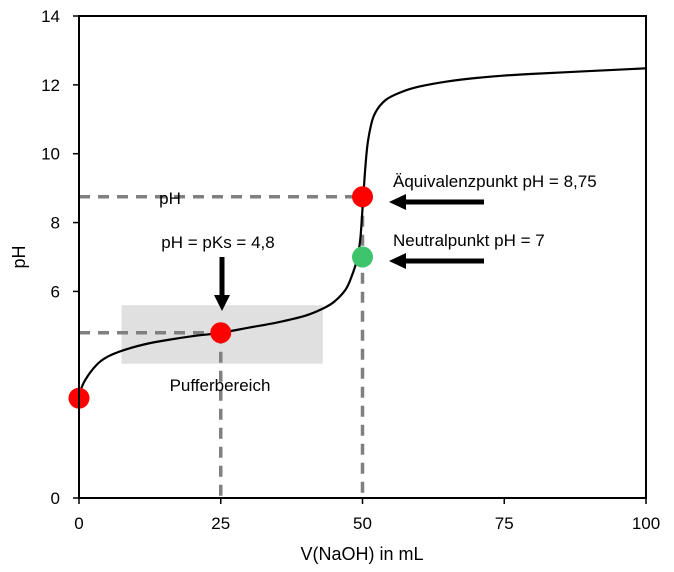 The image size is (674, 572). What do you see at coordinates (220, 523) in the screenshot?
I see `x-tick-label-1: 25` at bounding box center [220, 523].